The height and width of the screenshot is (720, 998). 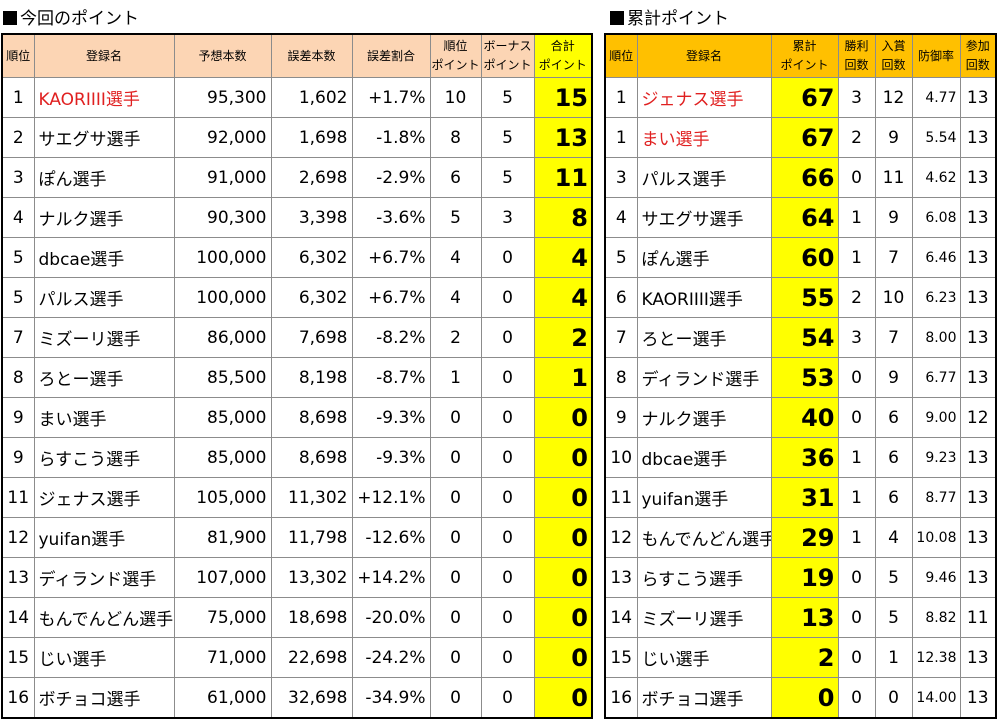 What do you see at coordinates (297, 497) in the screenshot?
I see `table-row: 11 ジェナス選手 105,000 11,302 +12.1% 0 0 0` at bounding box center [297, 497].